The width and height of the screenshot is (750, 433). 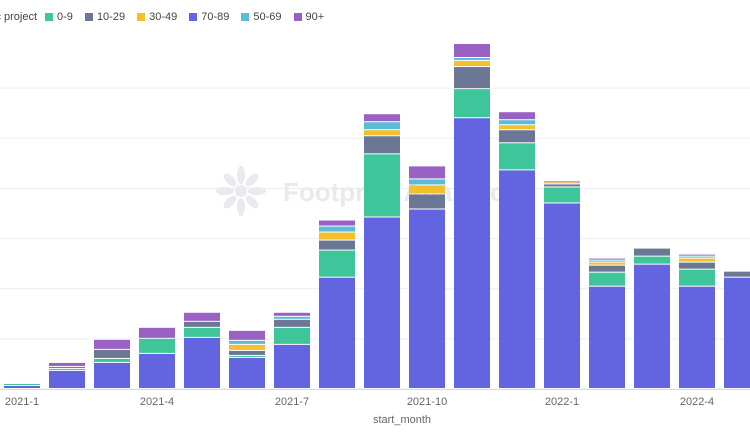 What do you see at coordinates (157, 402) in the screenshot?
I see `x-tick-label: 2021-4` at bounding box center [157, 402].